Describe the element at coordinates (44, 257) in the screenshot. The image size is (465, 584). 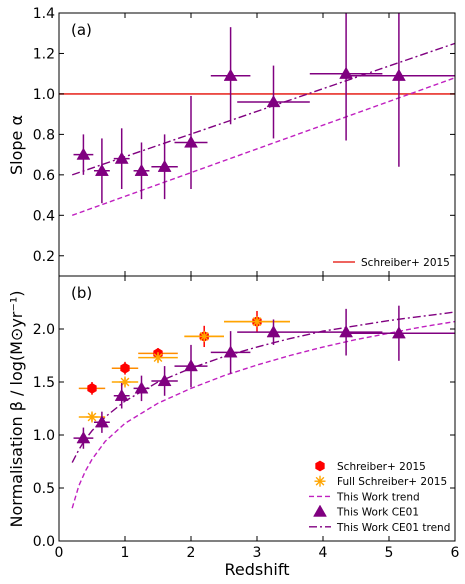
I see `y-tick-label: 0.2` at that location.